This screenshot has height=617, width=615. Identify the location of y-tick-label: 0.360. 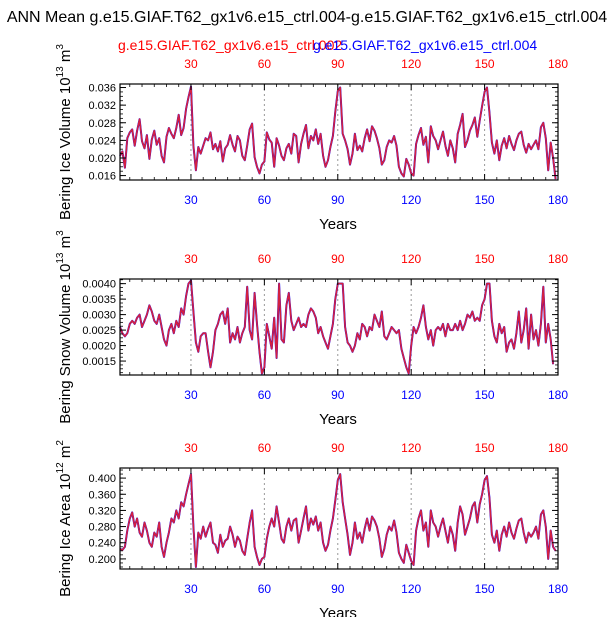
(102, 495).